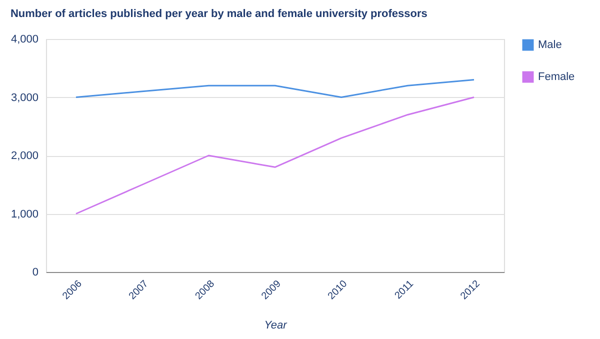  What do you see at coordinates (24, 156) in the screenshot?
I see `y-tick-label: 2,000` at bounding box center [24, 156].